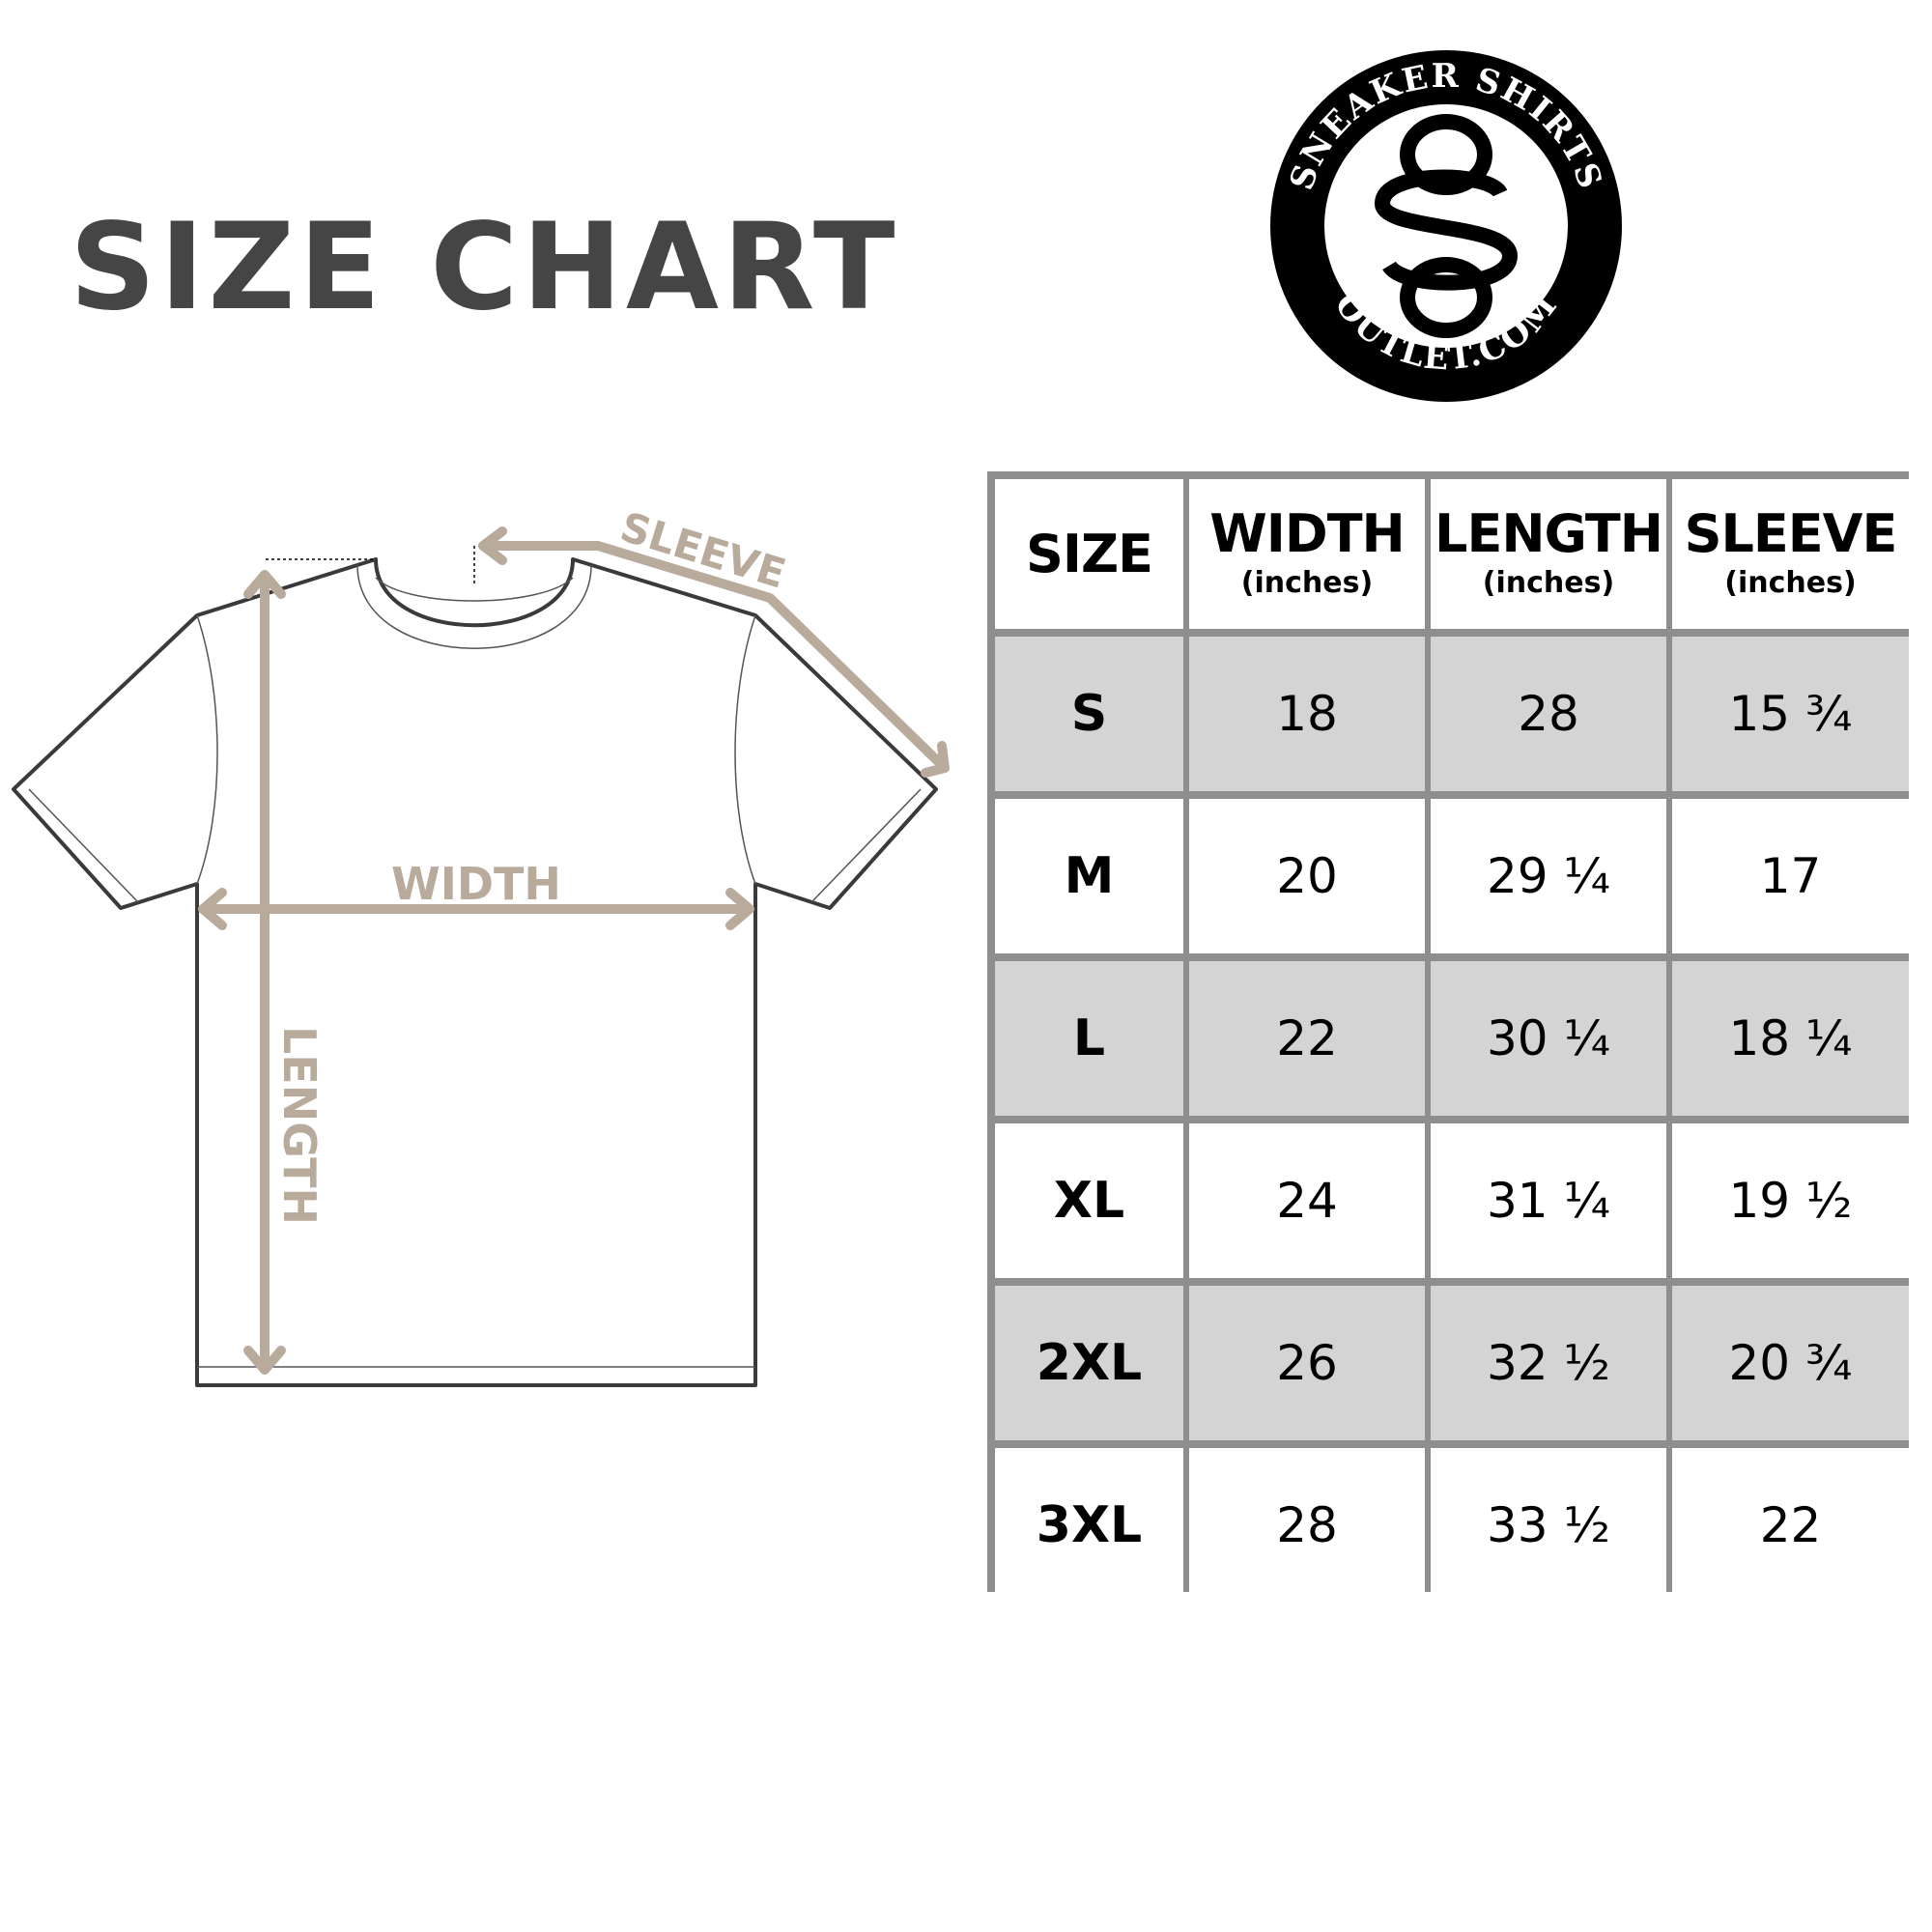  Describe the element at coordinates (1307, 1200) in the screenshot. I see `measure-cell: 24` at that location.